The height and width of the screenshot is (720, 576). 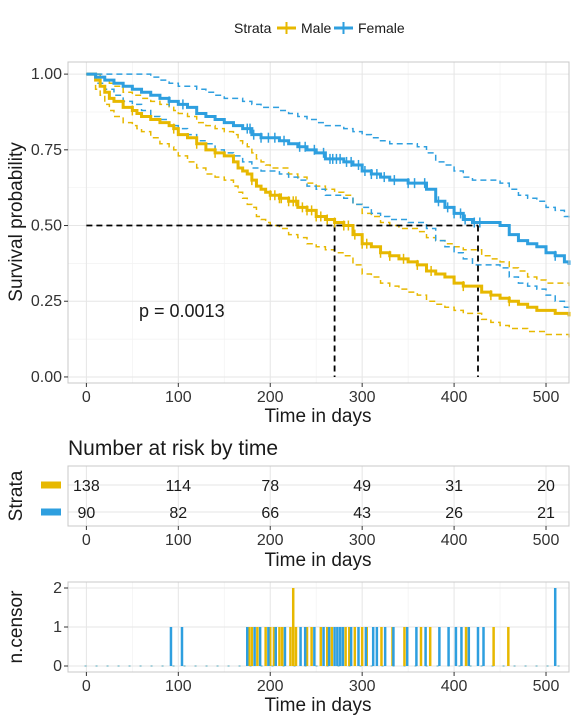 I want to click on risk-count-male: 49, so click(x=362, y=486).